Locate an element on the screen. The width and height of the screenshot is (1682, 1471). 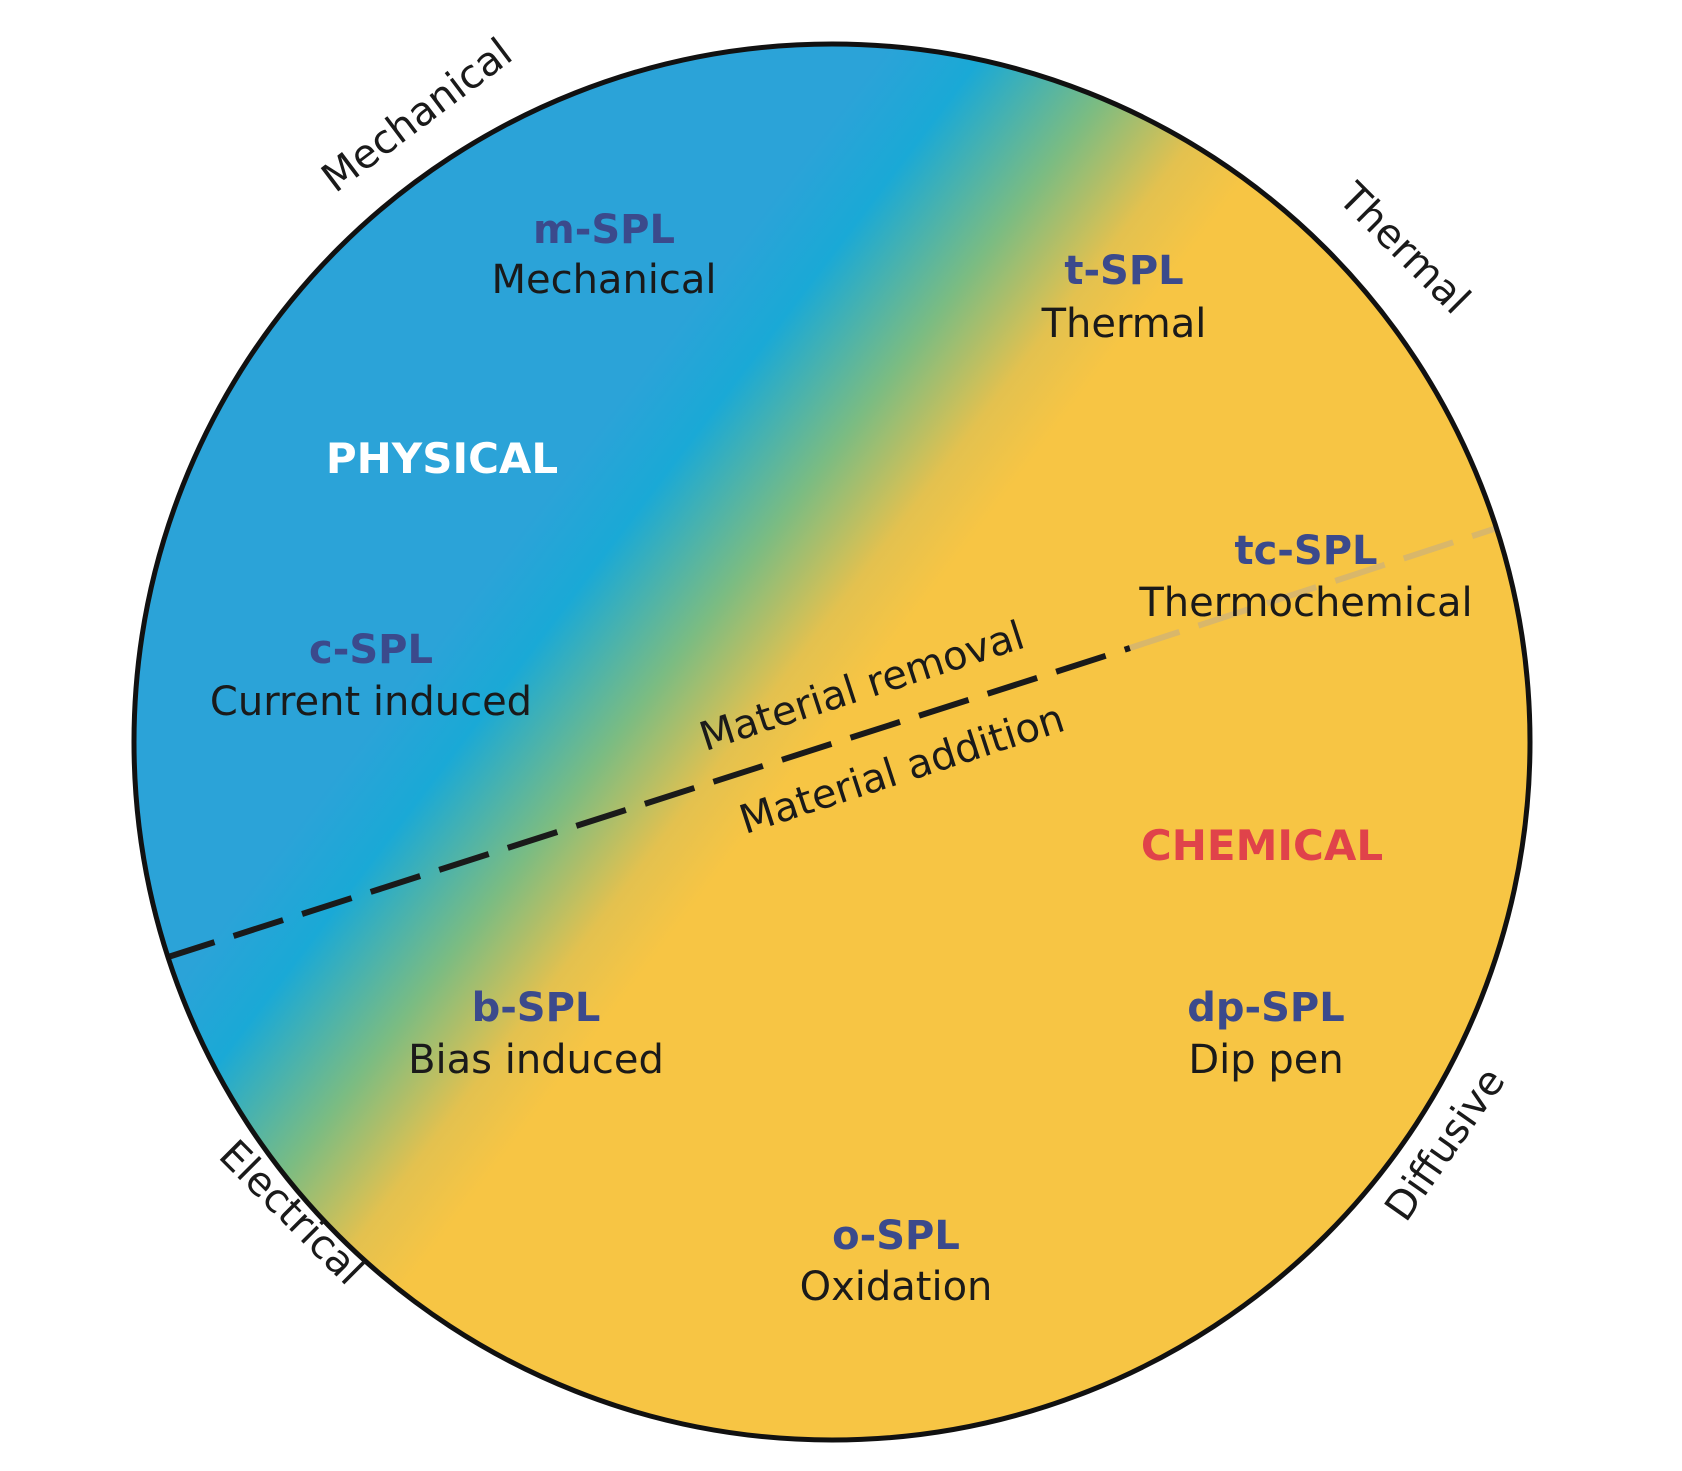
method-o-spl: o-SPL Oxidation is located at coordinates (896, 1261).